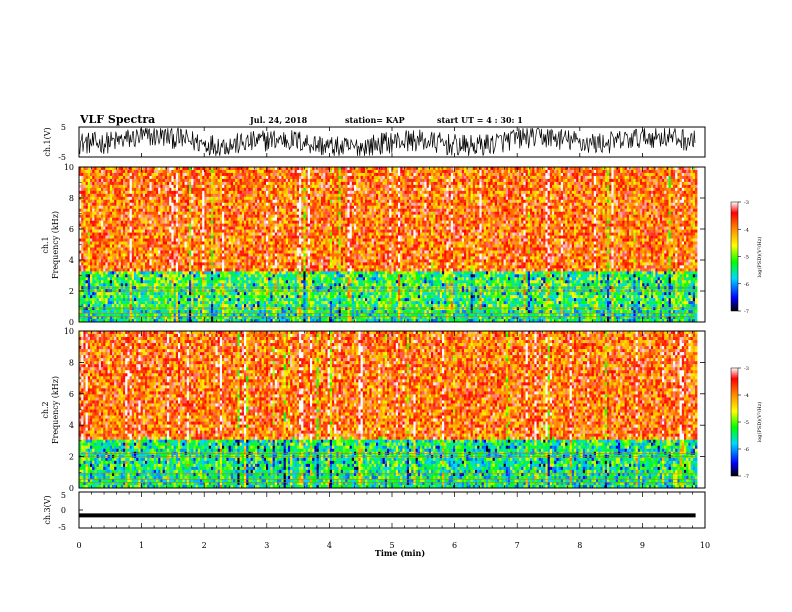 The image size is (792, 612). What do you see at coordinates (47, 141) in the screenshot?
I see `ch1-waveform-ylabel: ch.1(V)` at bounding box center [47, 141].